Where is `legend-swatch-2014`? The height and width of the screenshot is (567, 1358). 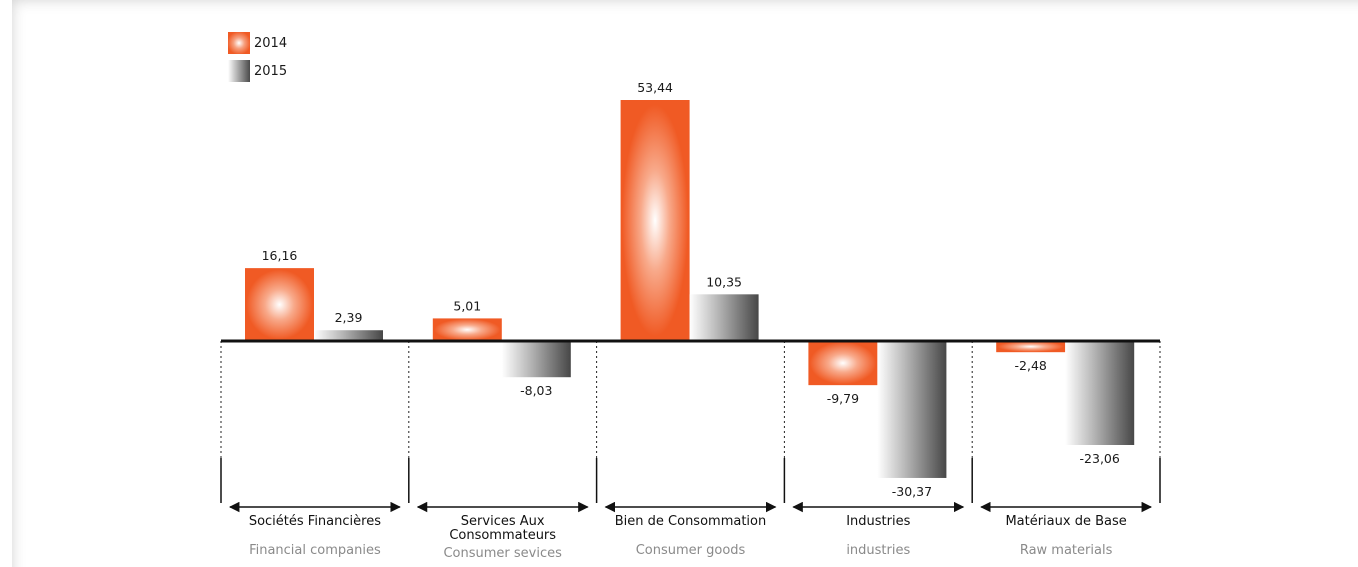 legend-swatch-2014 is located at coordinates (239, 43).